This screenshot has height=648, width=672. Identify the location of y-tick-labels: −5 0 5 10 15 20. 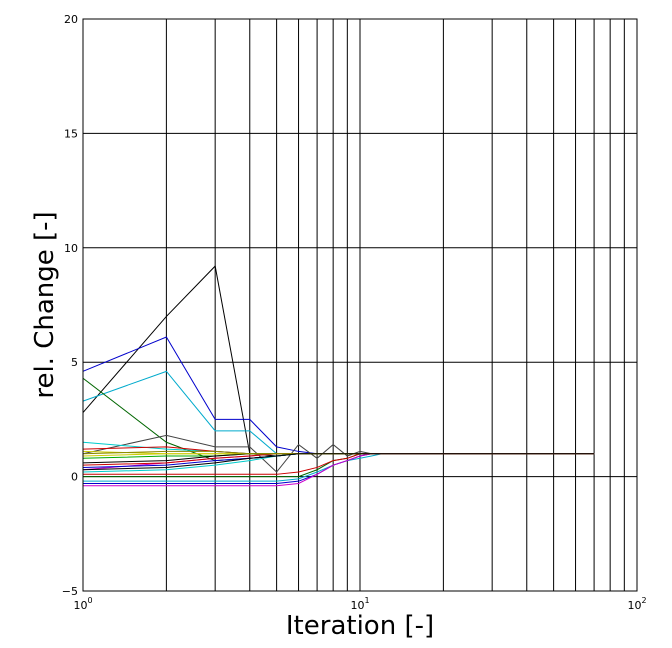
(70, 305).